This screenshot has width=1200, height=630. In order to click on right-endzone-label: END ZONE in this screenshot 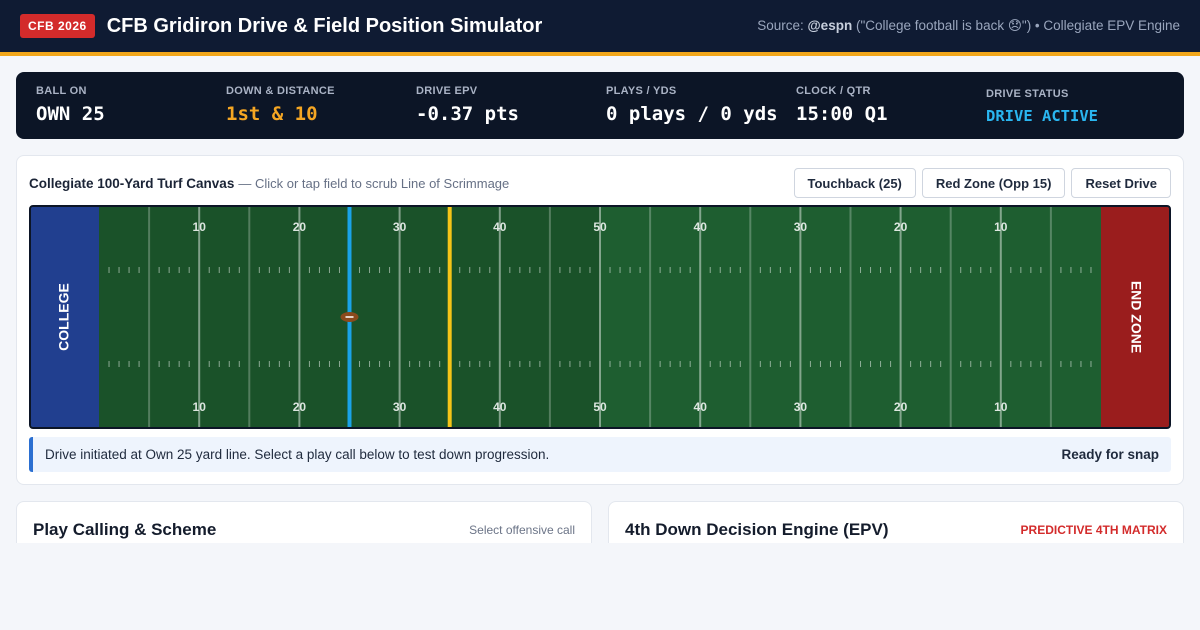, I will do `click(1136, 317)`.